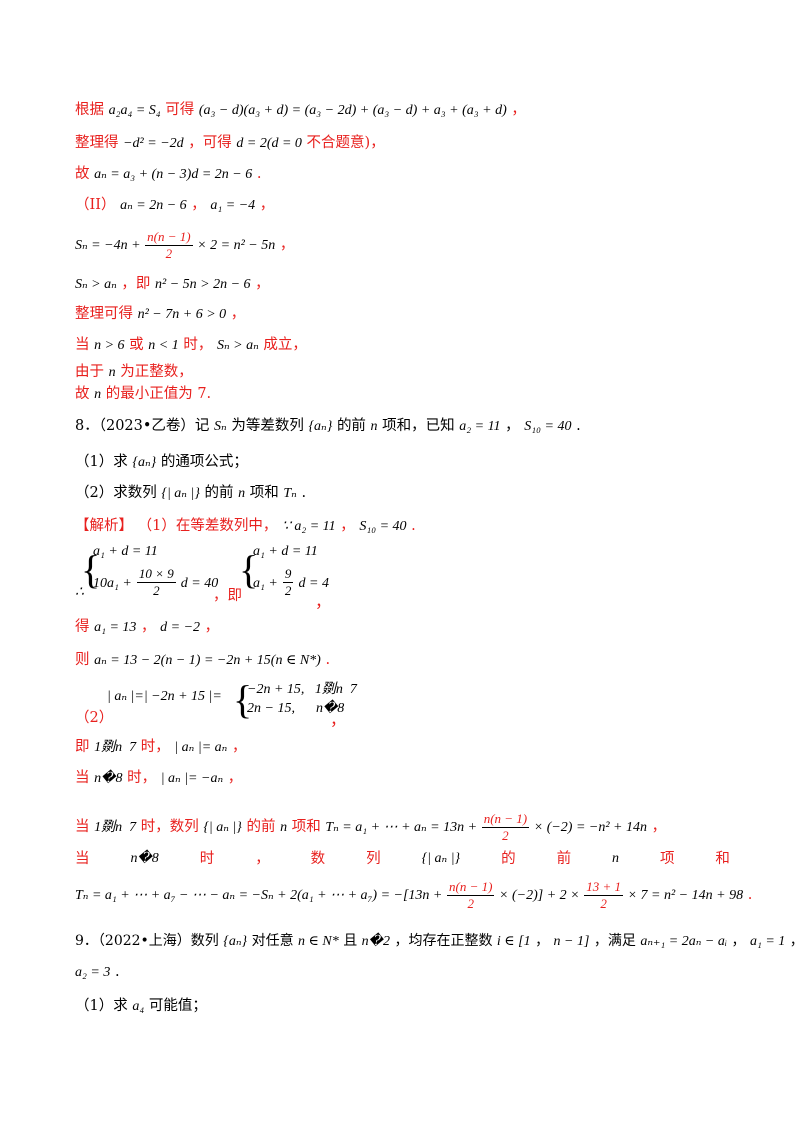  Describe the element at coordinates (153, 143) in the screenshot. I see `math-expr: −d² = −2d` at that location.